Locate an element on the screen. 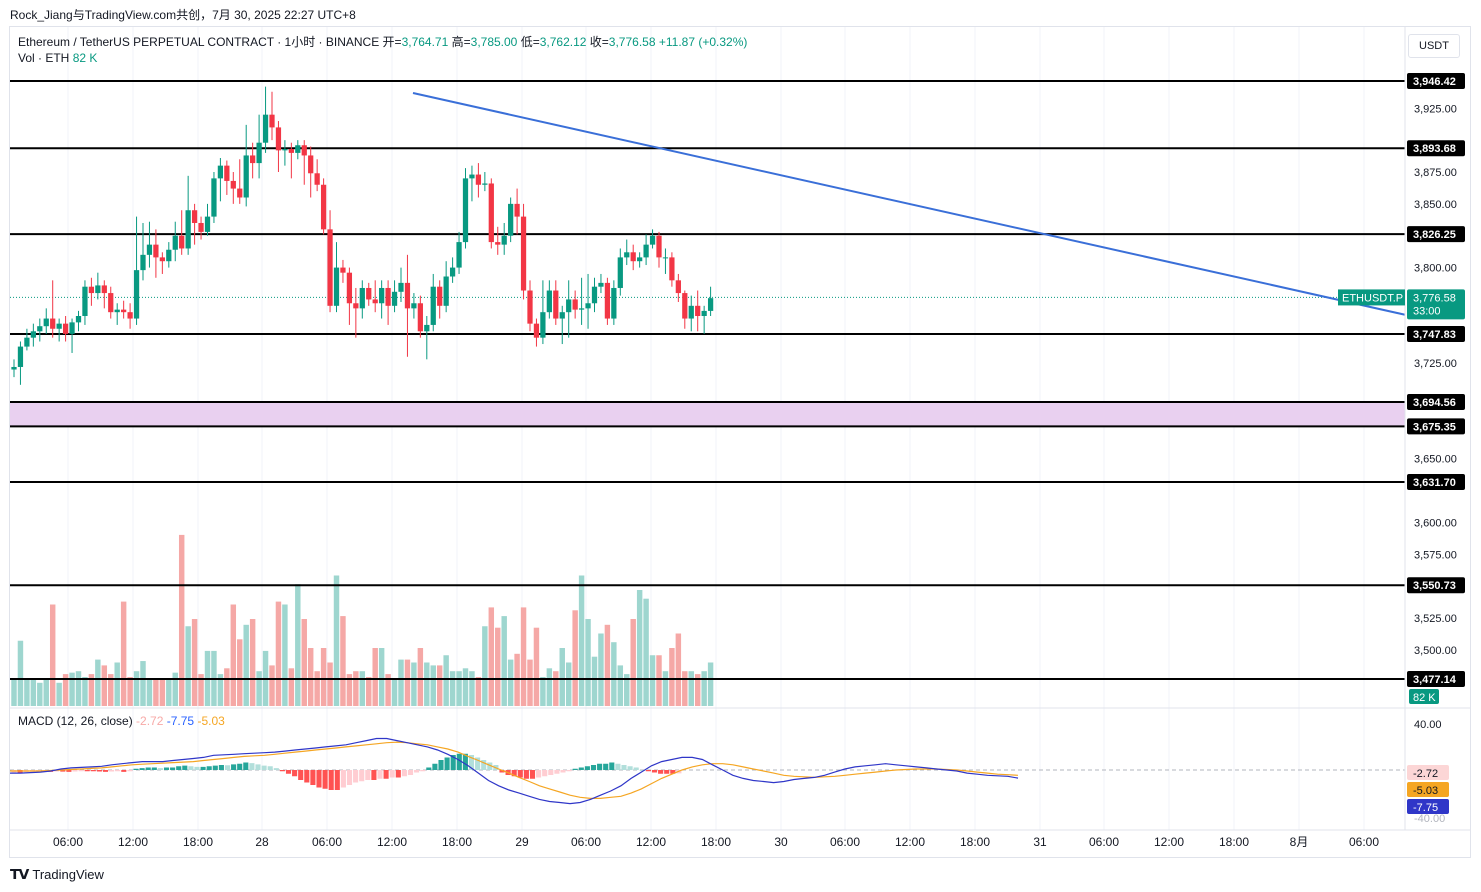 The height and width of the screenshot is (892, 1481). high-label: 高= is located at coordinates (461, 42).